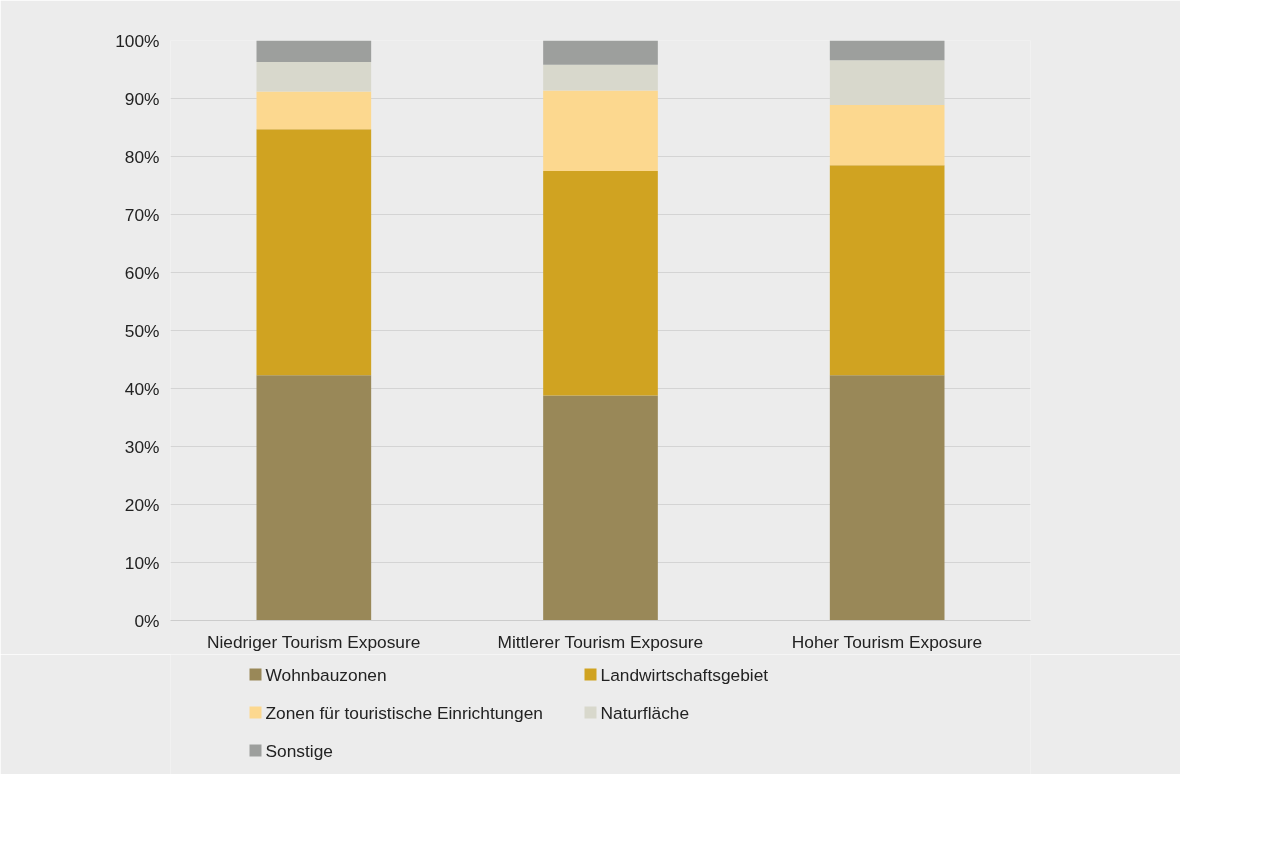 The width and height of the screenshot is (1282, 865). What do you see at coordinates (142, 272) in the screenshot?
I see `y-tick-label: 60%` at bounding box center [142, 272].